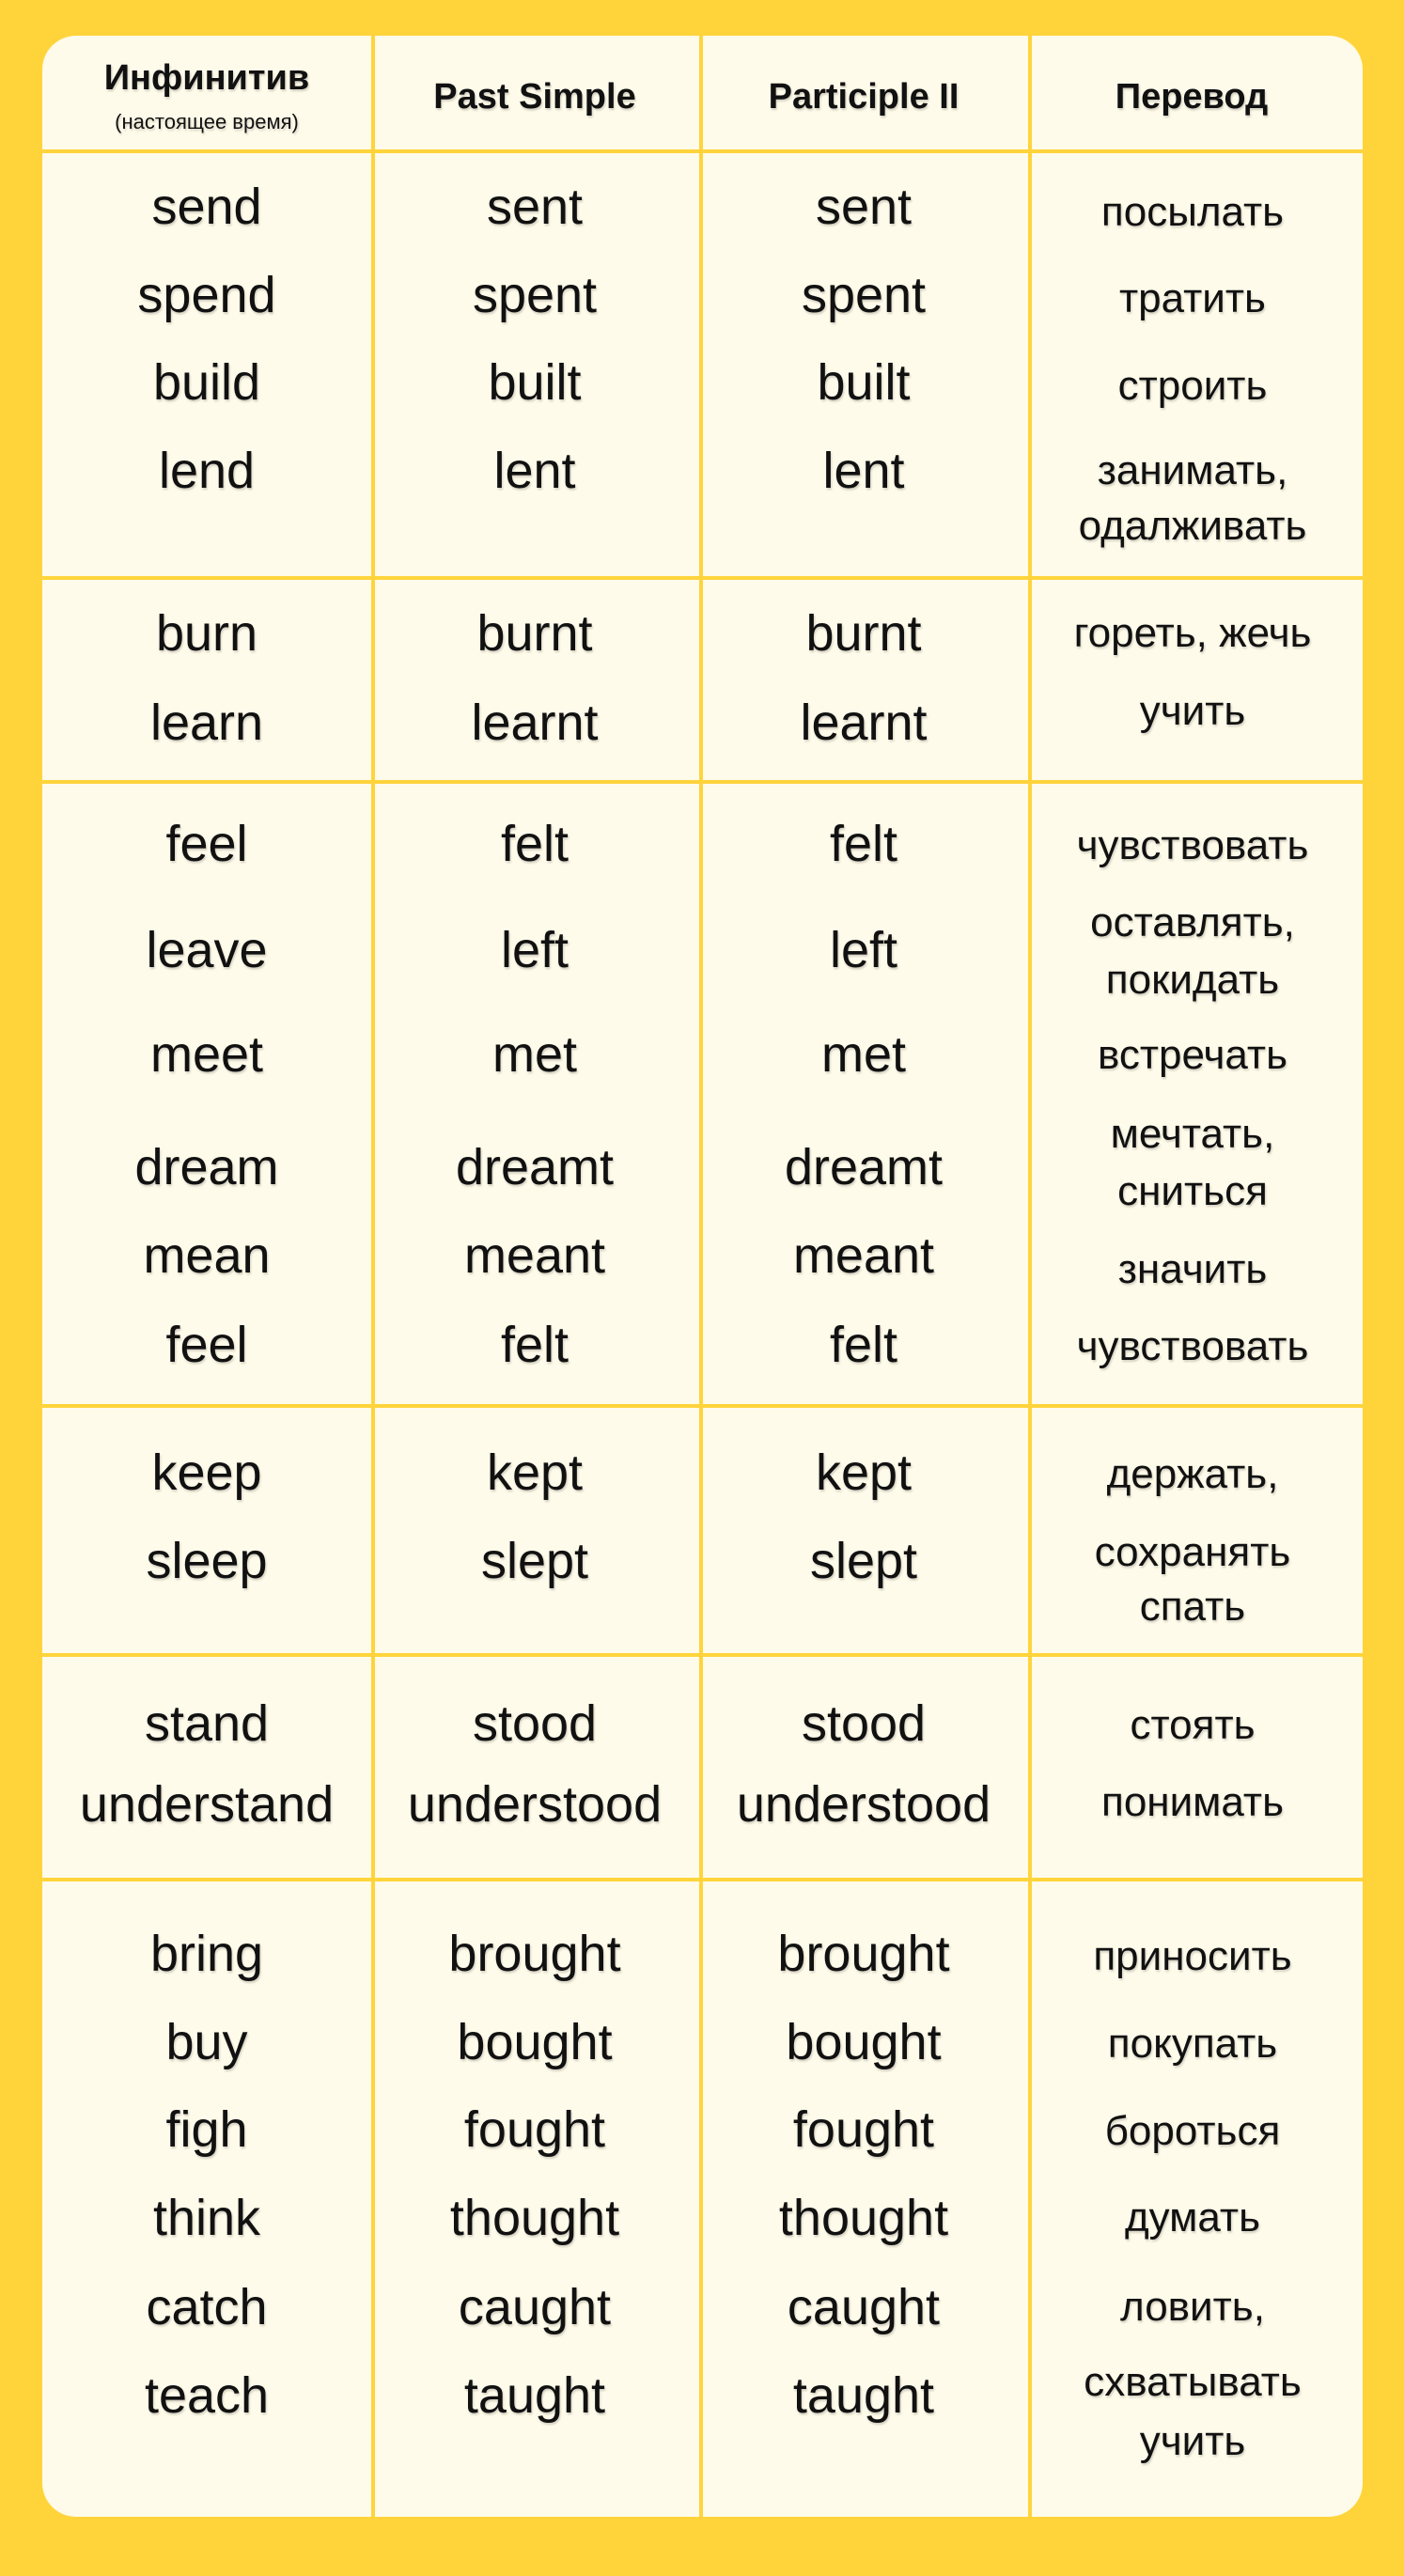  Describe the element at coordinates (1192, 1191) in the screenshot. I see `cell-translation: сниться` at that location.